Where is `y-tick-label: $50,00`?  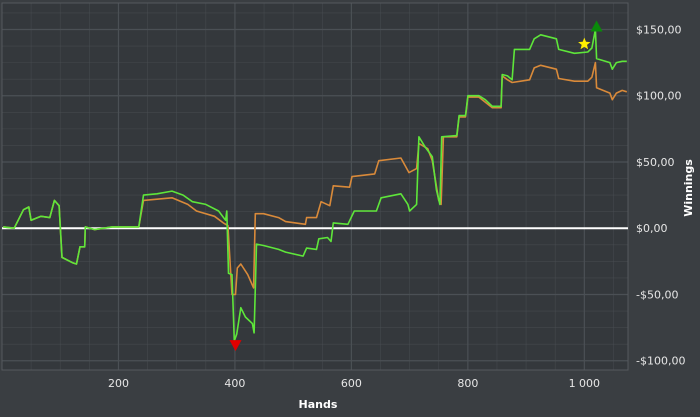 y-tick-label: $50,00 is located at coordinates (655, 162).